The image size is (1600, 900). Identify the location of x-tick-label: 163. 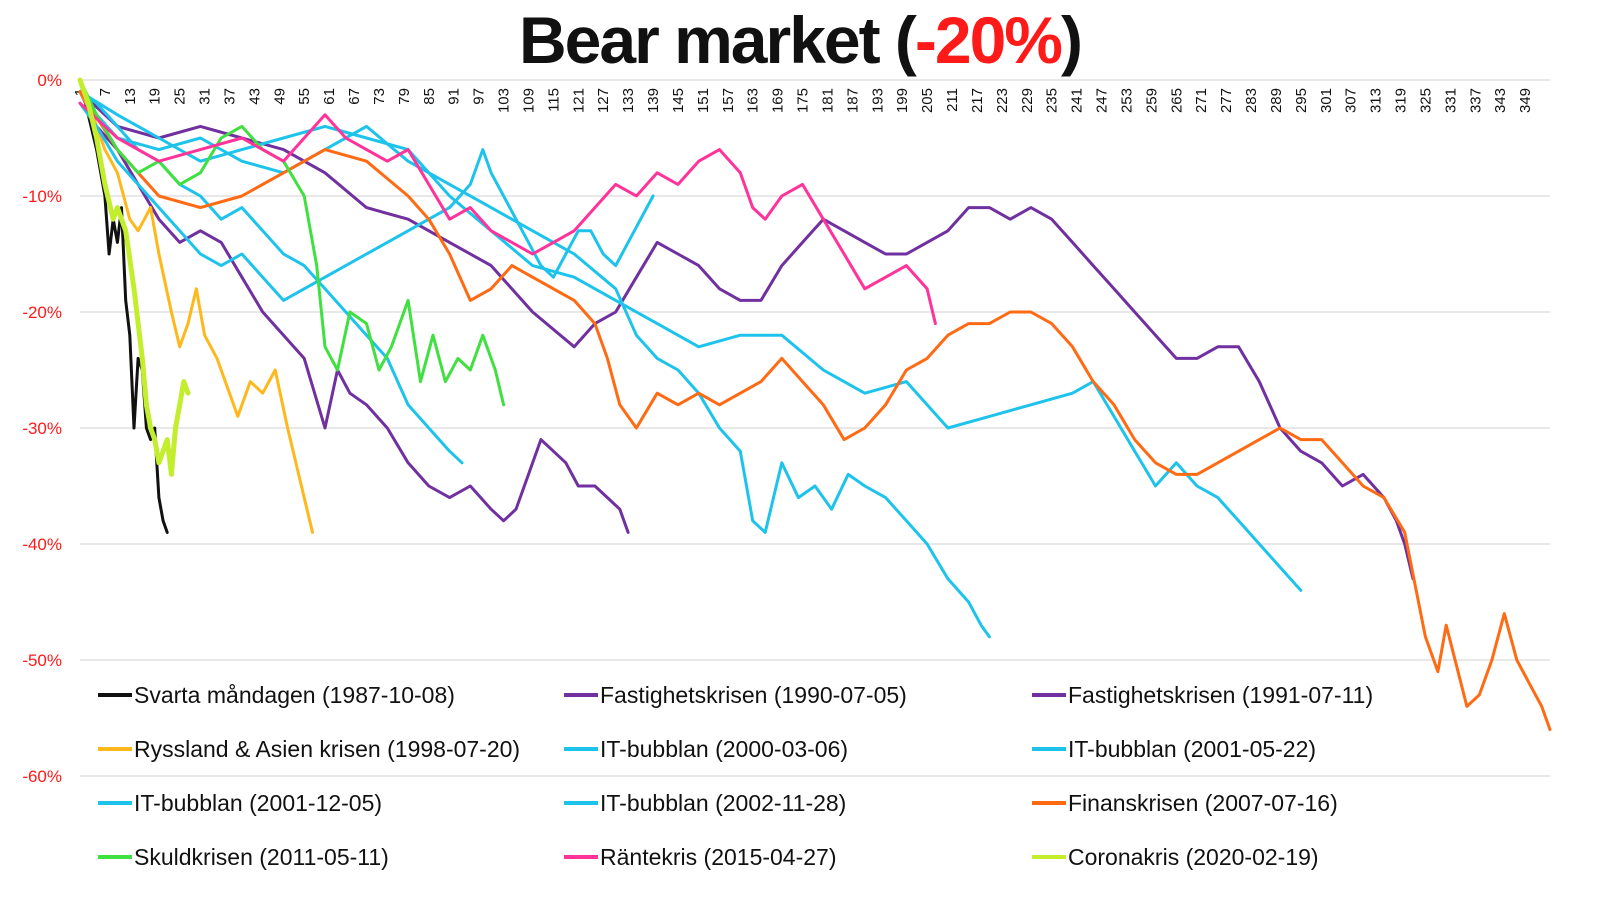
(753, 100).